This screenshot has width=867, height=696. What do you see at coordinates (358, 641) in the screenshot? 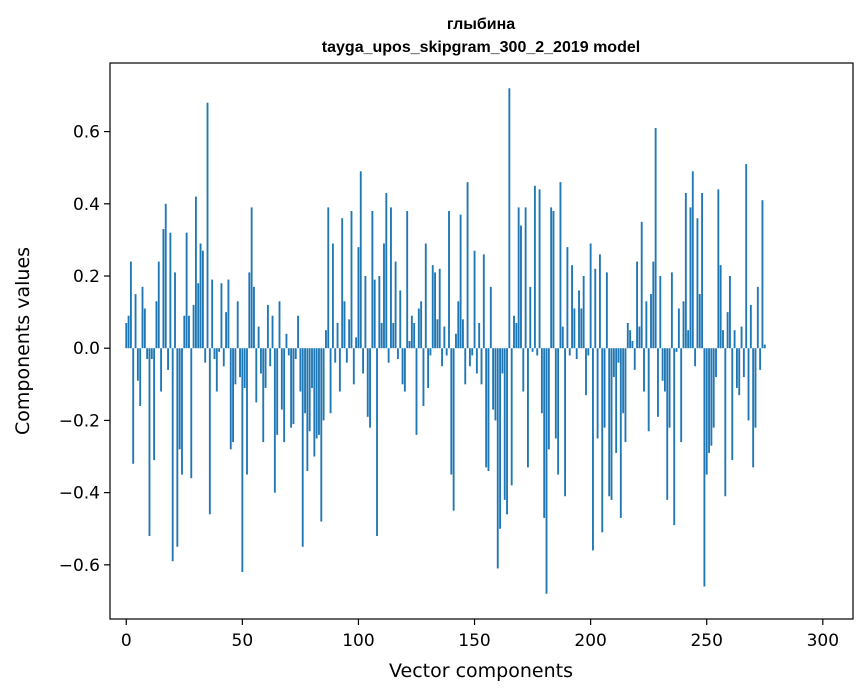
I see `x-tick-label: 100` at bounding box center [358, 641].